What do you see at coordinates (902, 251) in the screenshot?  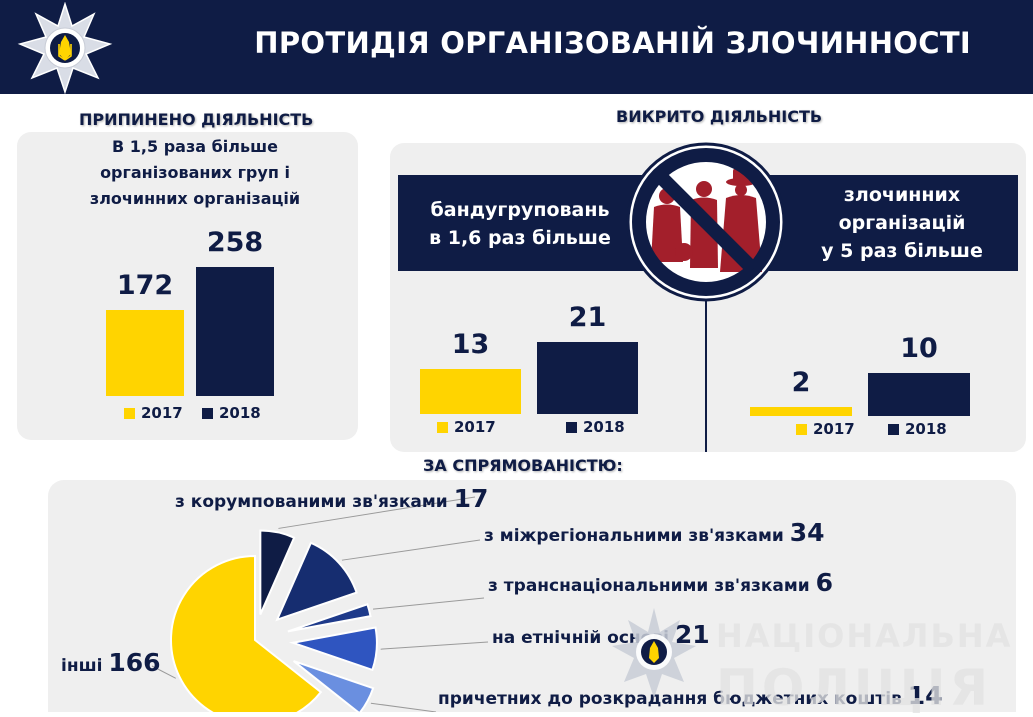 I see `organizations-banner-line-3: у 5 раз більше` at bounding box center [902, 251].